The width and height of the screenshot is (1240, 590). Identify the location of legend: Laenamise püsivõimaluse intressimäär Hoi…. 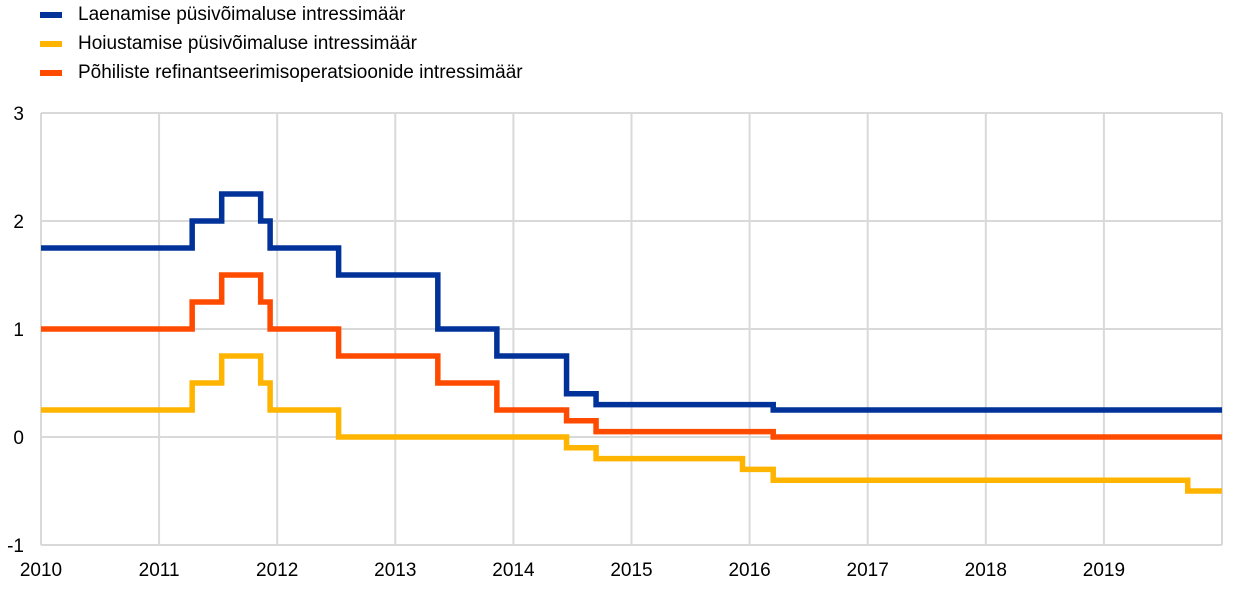
(281, 43).